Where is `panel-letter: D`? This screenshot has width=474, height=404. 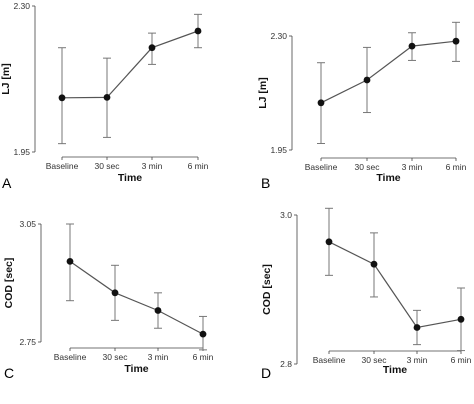
panel-letter: D is located at coordinates (266, 373).